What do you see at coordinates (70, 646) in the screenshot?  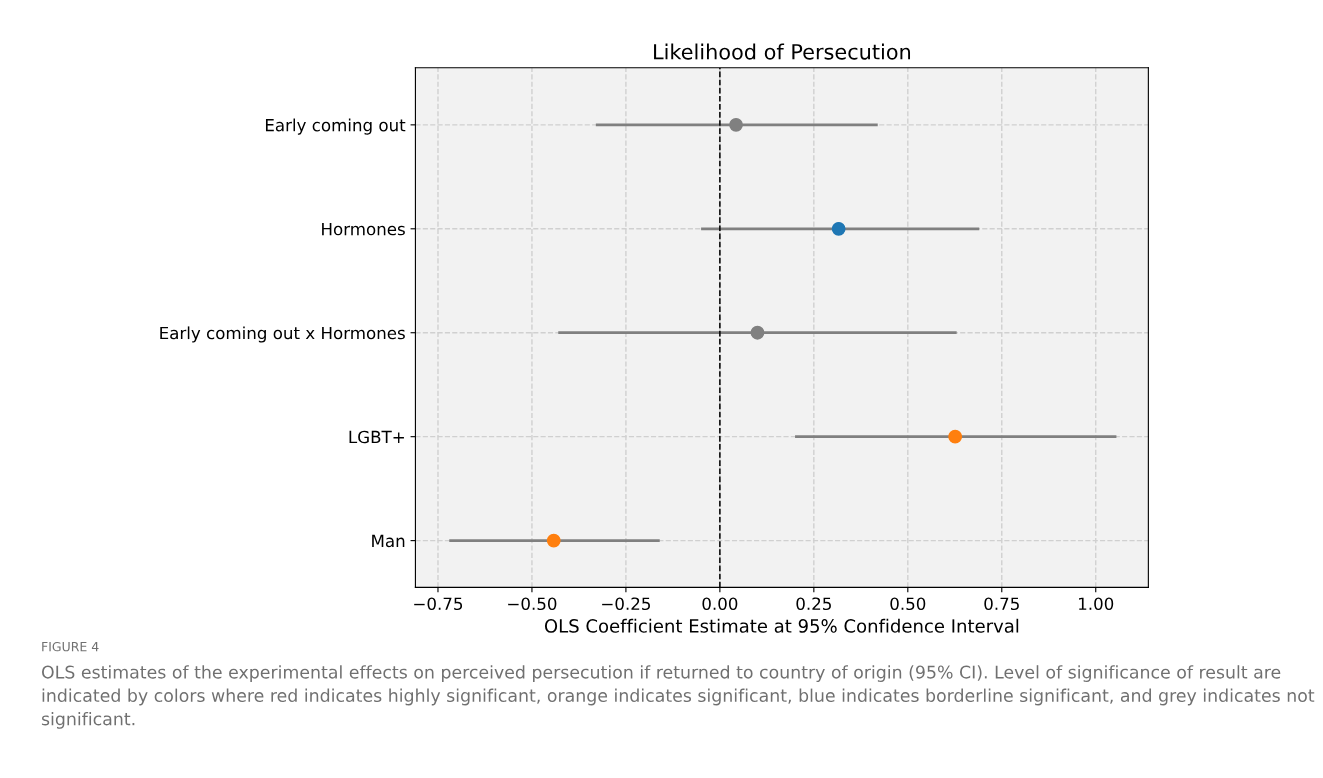 I see `caption: FIGURE 4` at bounding box center [70, 646].